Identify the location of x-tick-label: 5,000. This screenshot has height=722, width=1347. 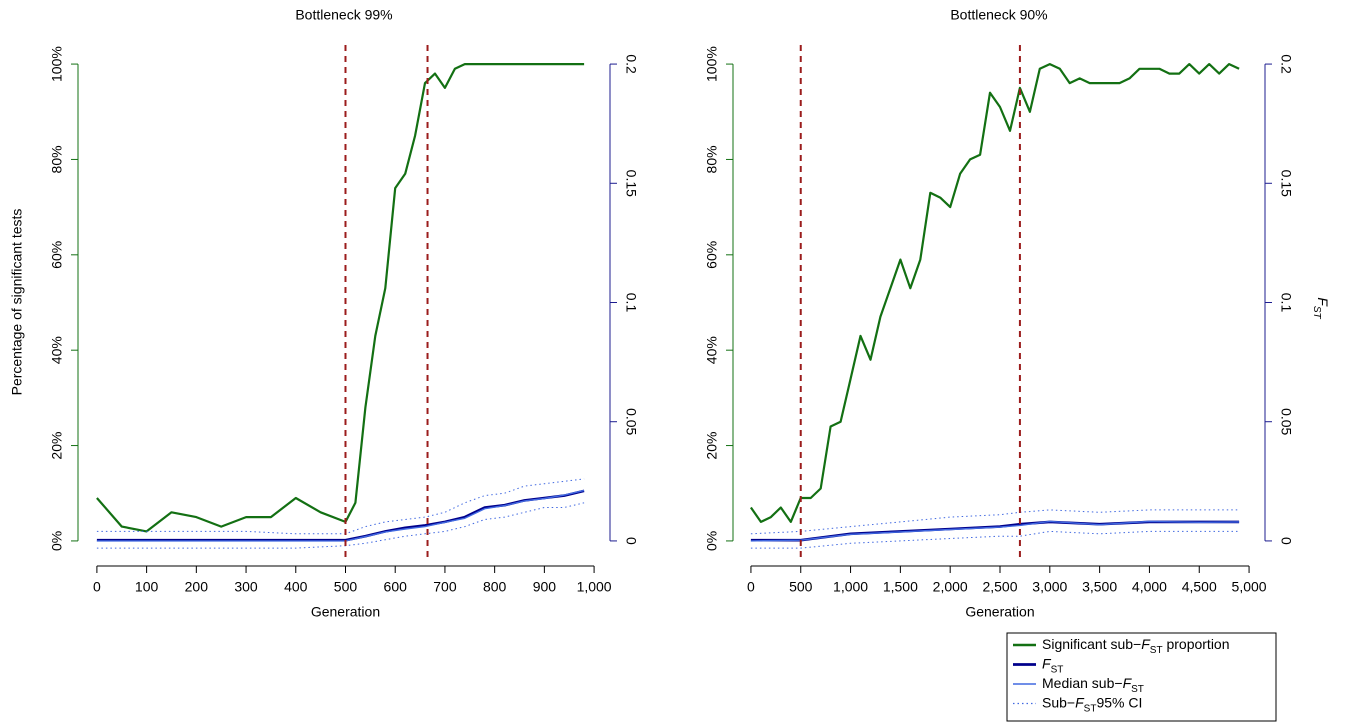
(1249, 587).